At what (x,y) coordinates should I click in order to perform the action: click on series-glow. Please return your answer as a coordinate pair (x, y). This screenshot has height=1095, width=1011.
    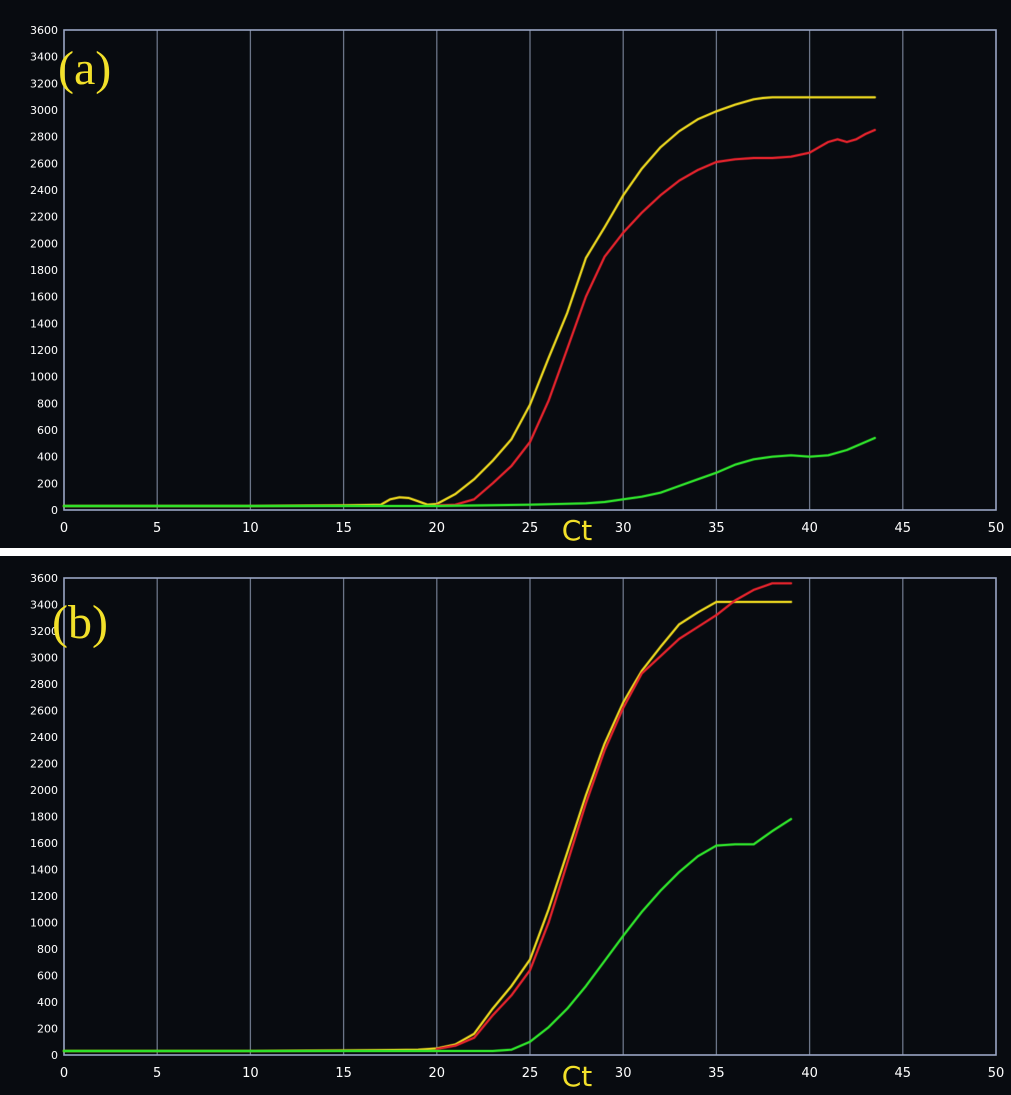
    Looking at the image, I should click on (469, 472).